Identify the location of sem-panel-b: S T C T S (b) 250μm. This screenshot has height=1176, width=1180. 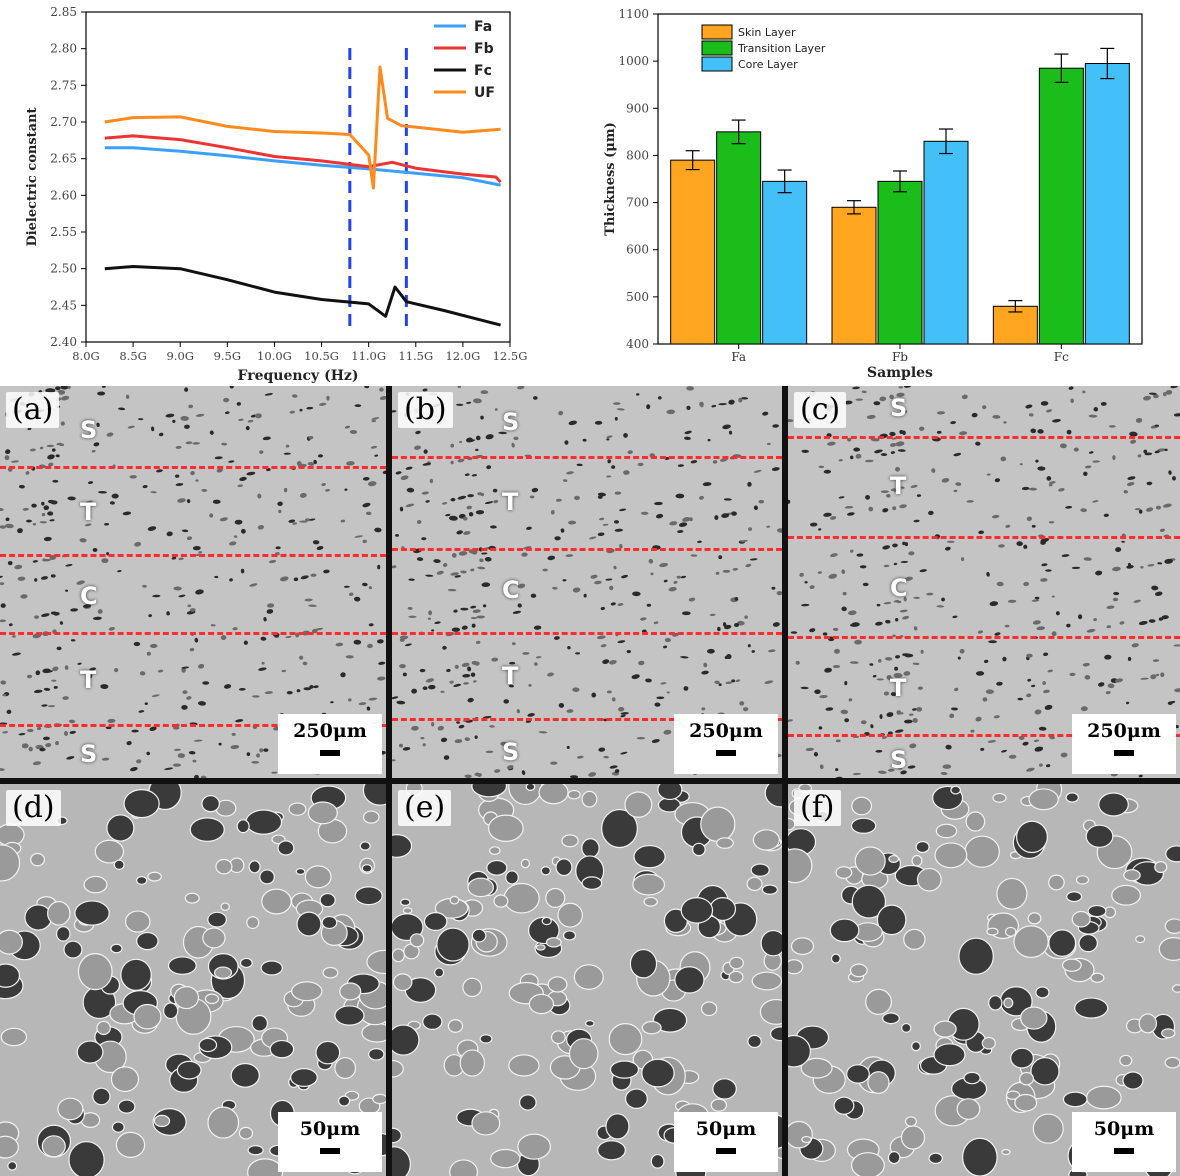
(587, 582).